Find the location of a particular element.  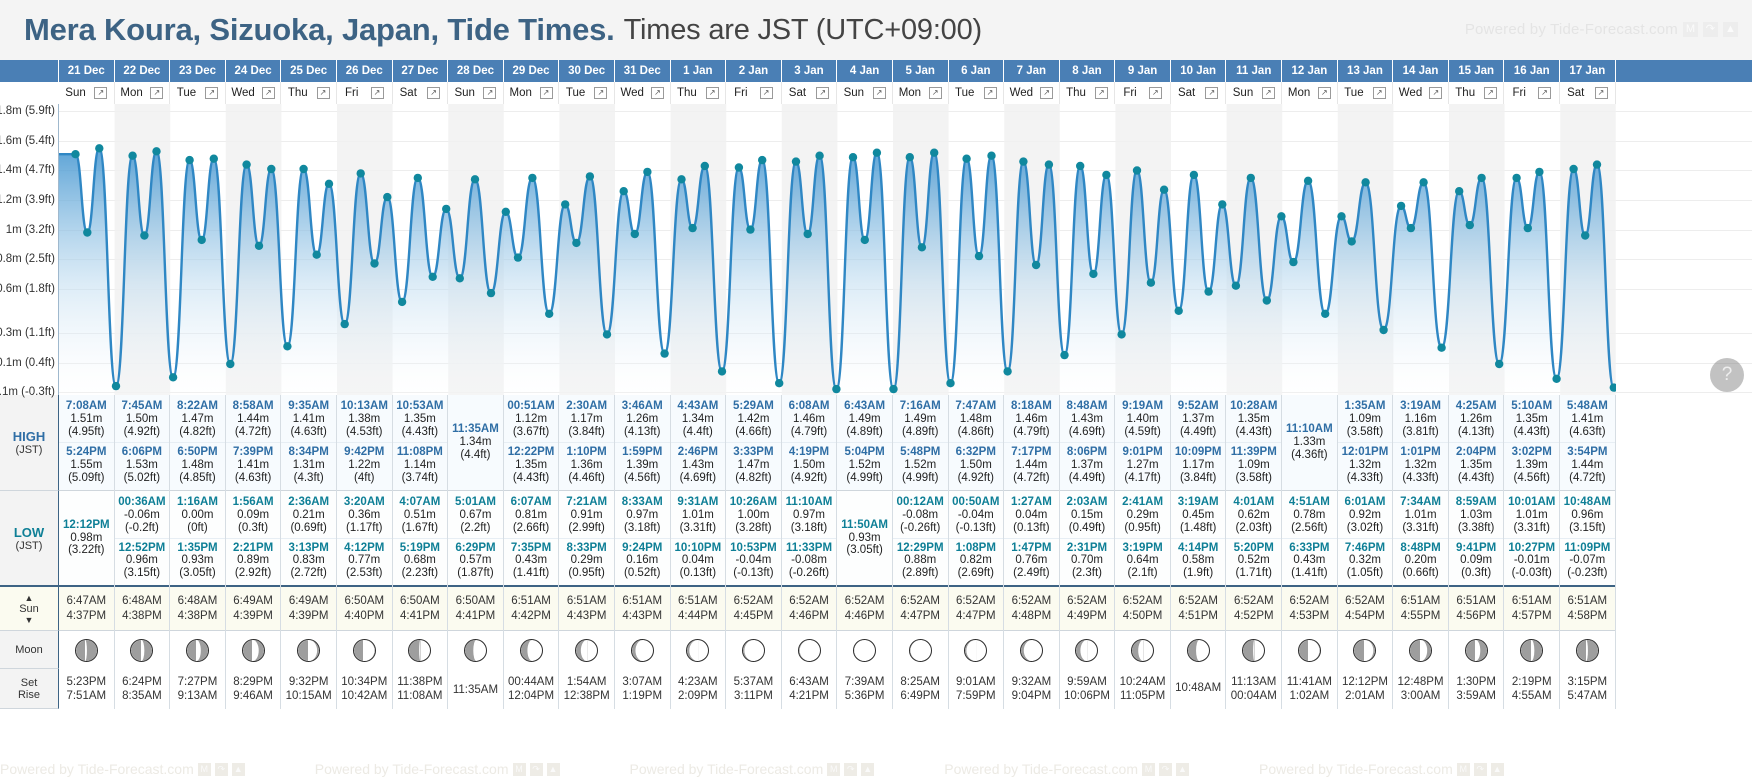

moonset-time: 4:23AM is located at coordinates (698, 682).